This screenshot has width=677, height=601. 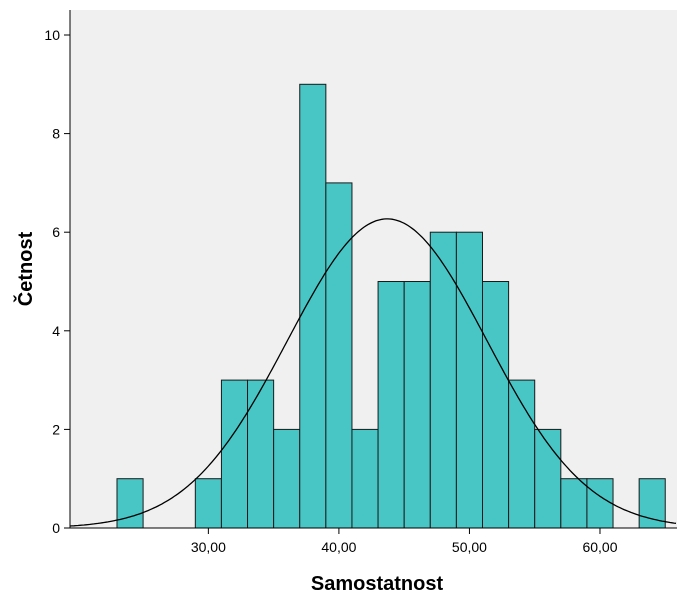 I want to click on x-tick-label: 40,00, so click(x=338, y=547).